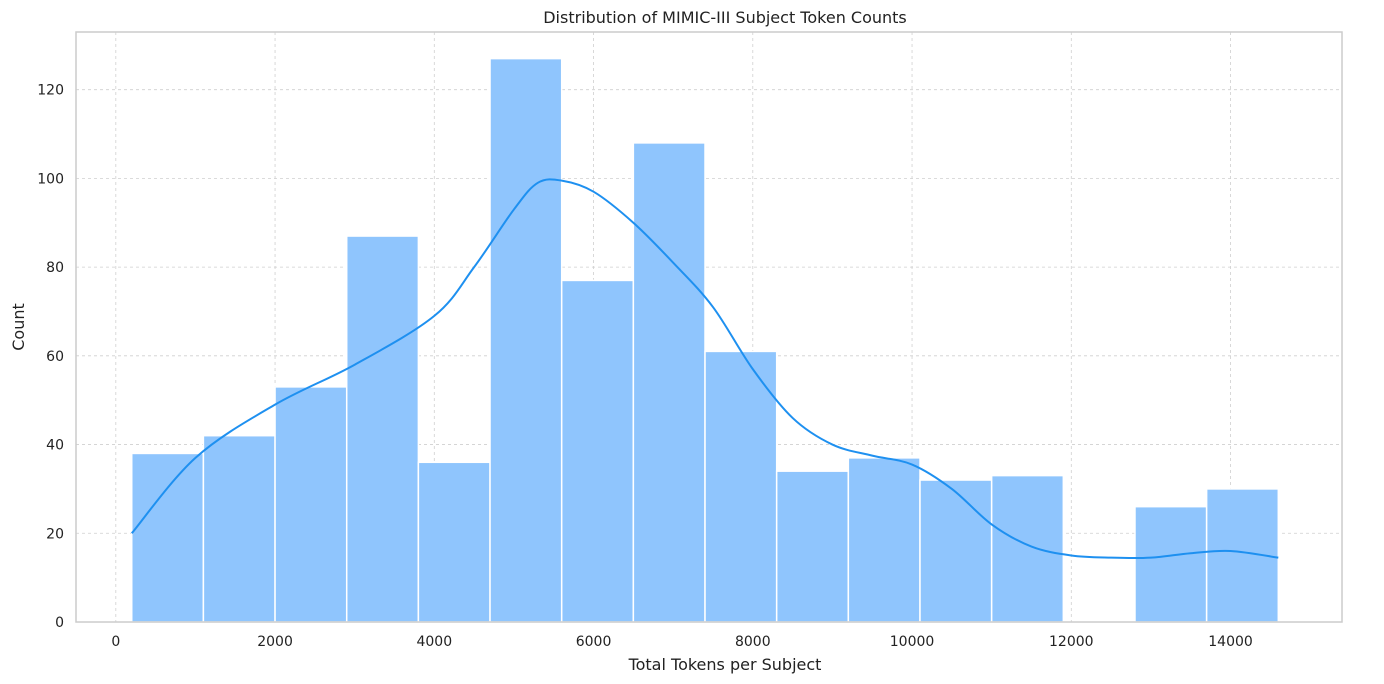 The height and width of the screenshot is (684, 1384). Describe the element at coordinates (55, 357) in the screenshot. I see `y-tick-label: 60` at that location.